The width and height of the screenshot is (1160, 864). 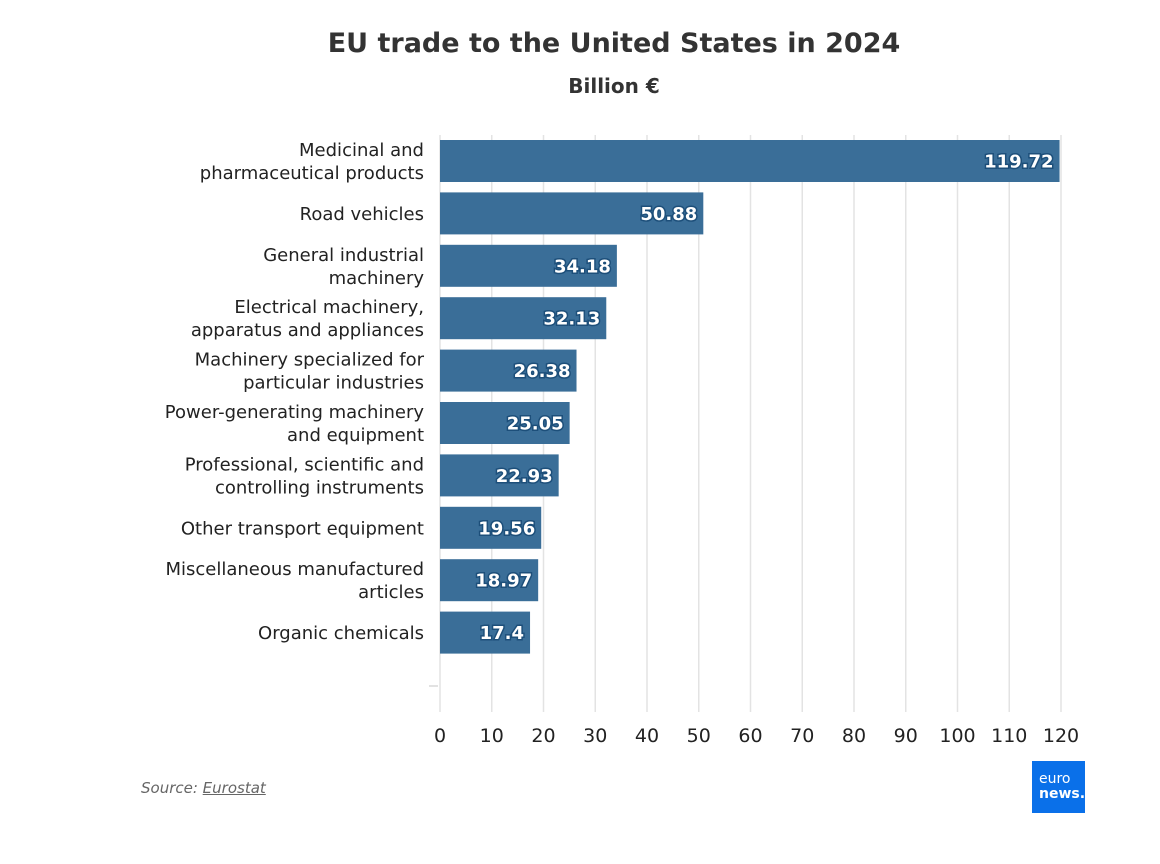 I want to click on logo-line2: news., so click(x=1062, y=794).